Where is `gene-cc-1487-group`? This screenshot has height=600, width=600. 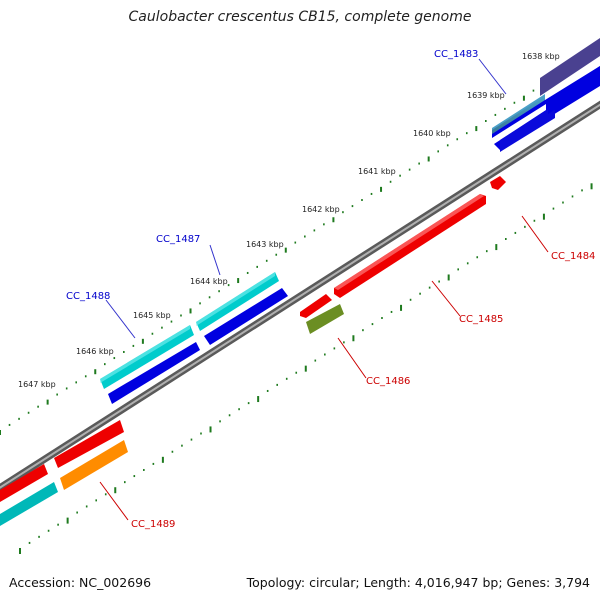
gene-cc-1487-group is located at coordinates (237, 301).